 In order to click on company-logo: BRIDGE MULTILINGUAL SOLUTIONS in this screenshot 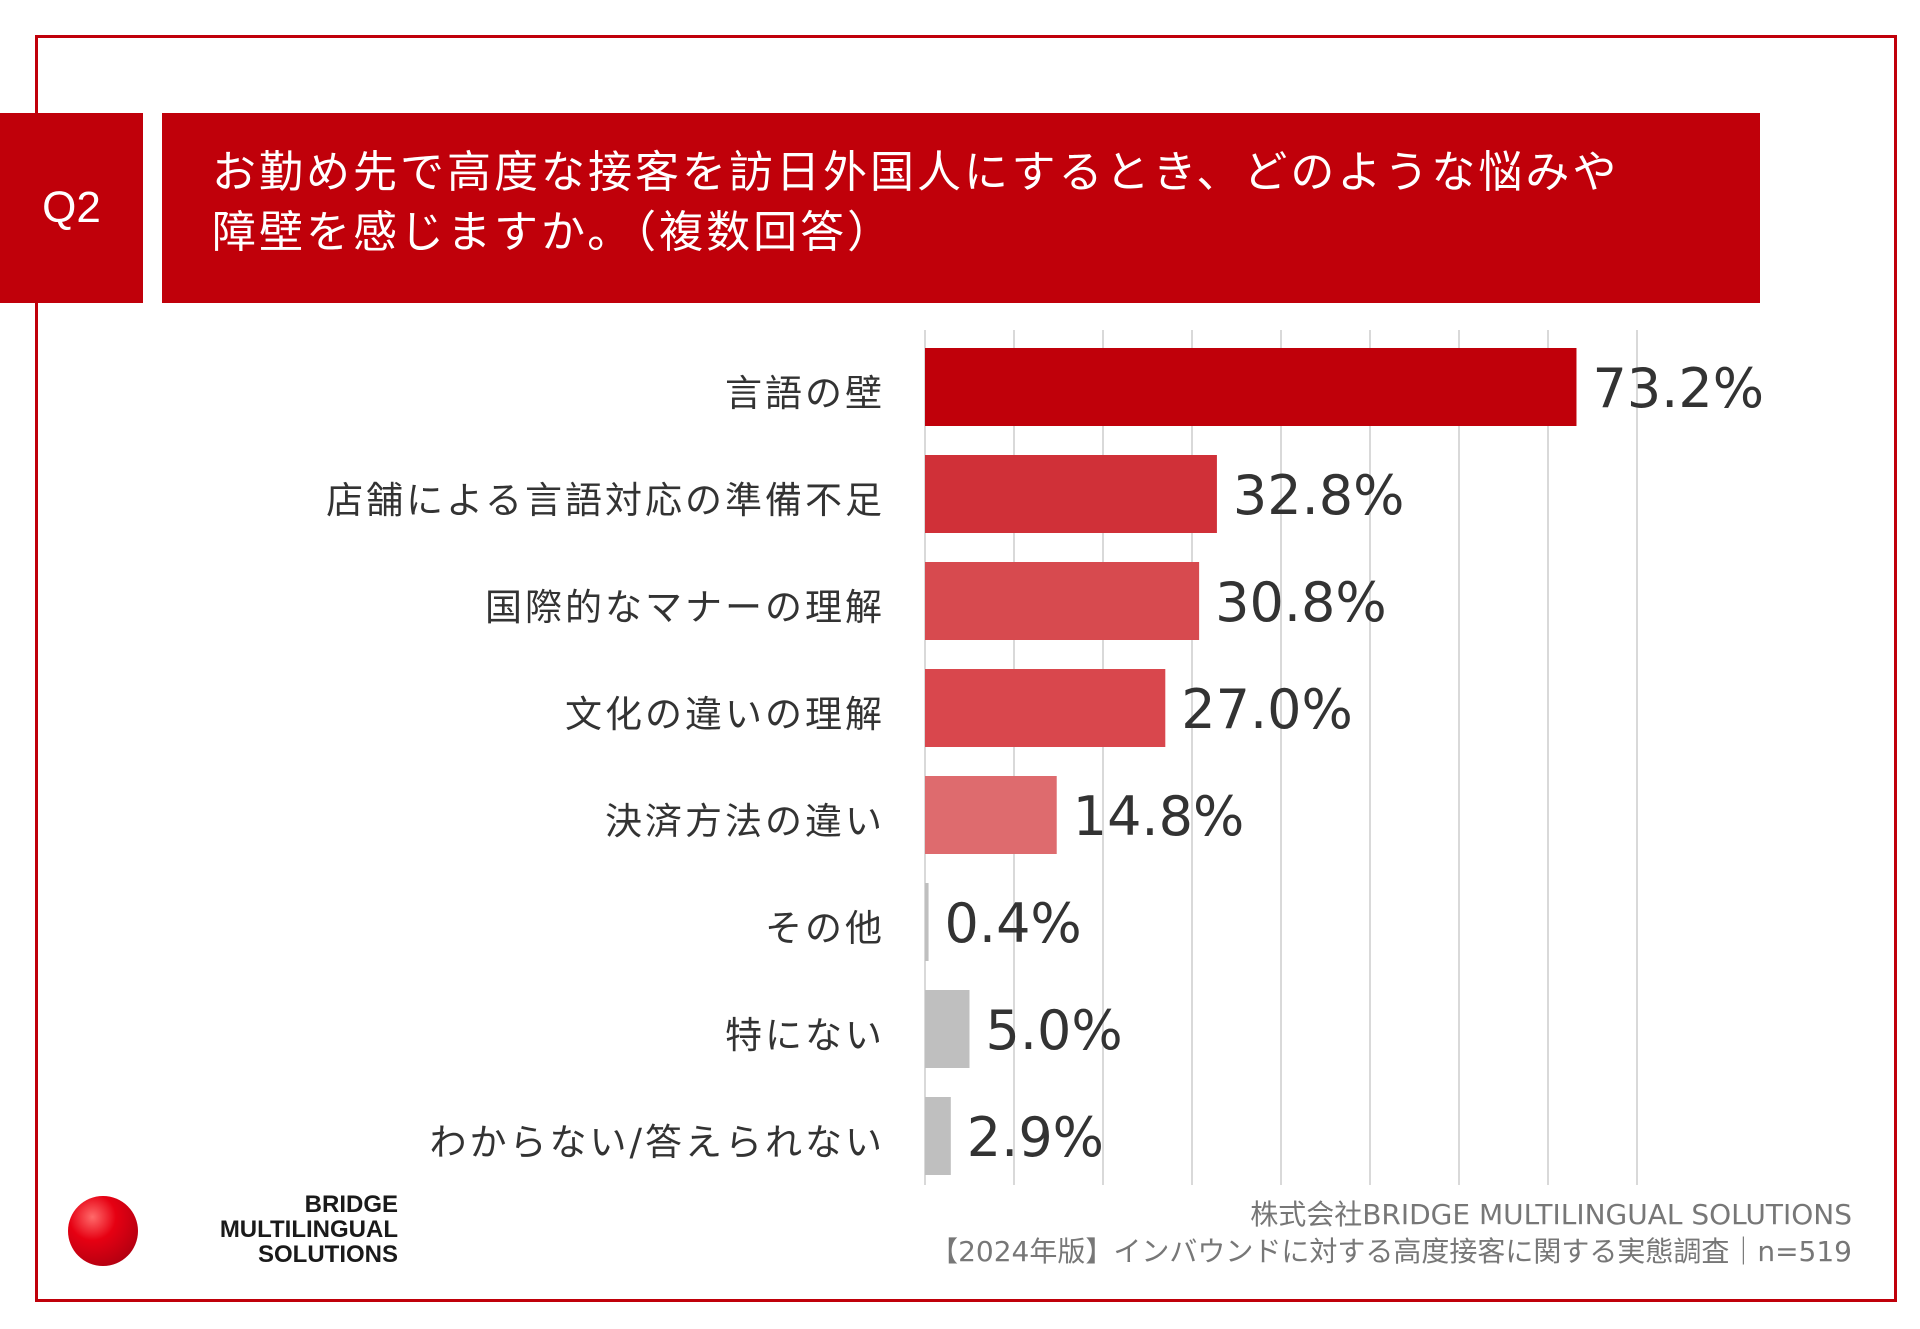, I will do `click(233, 1232)`.